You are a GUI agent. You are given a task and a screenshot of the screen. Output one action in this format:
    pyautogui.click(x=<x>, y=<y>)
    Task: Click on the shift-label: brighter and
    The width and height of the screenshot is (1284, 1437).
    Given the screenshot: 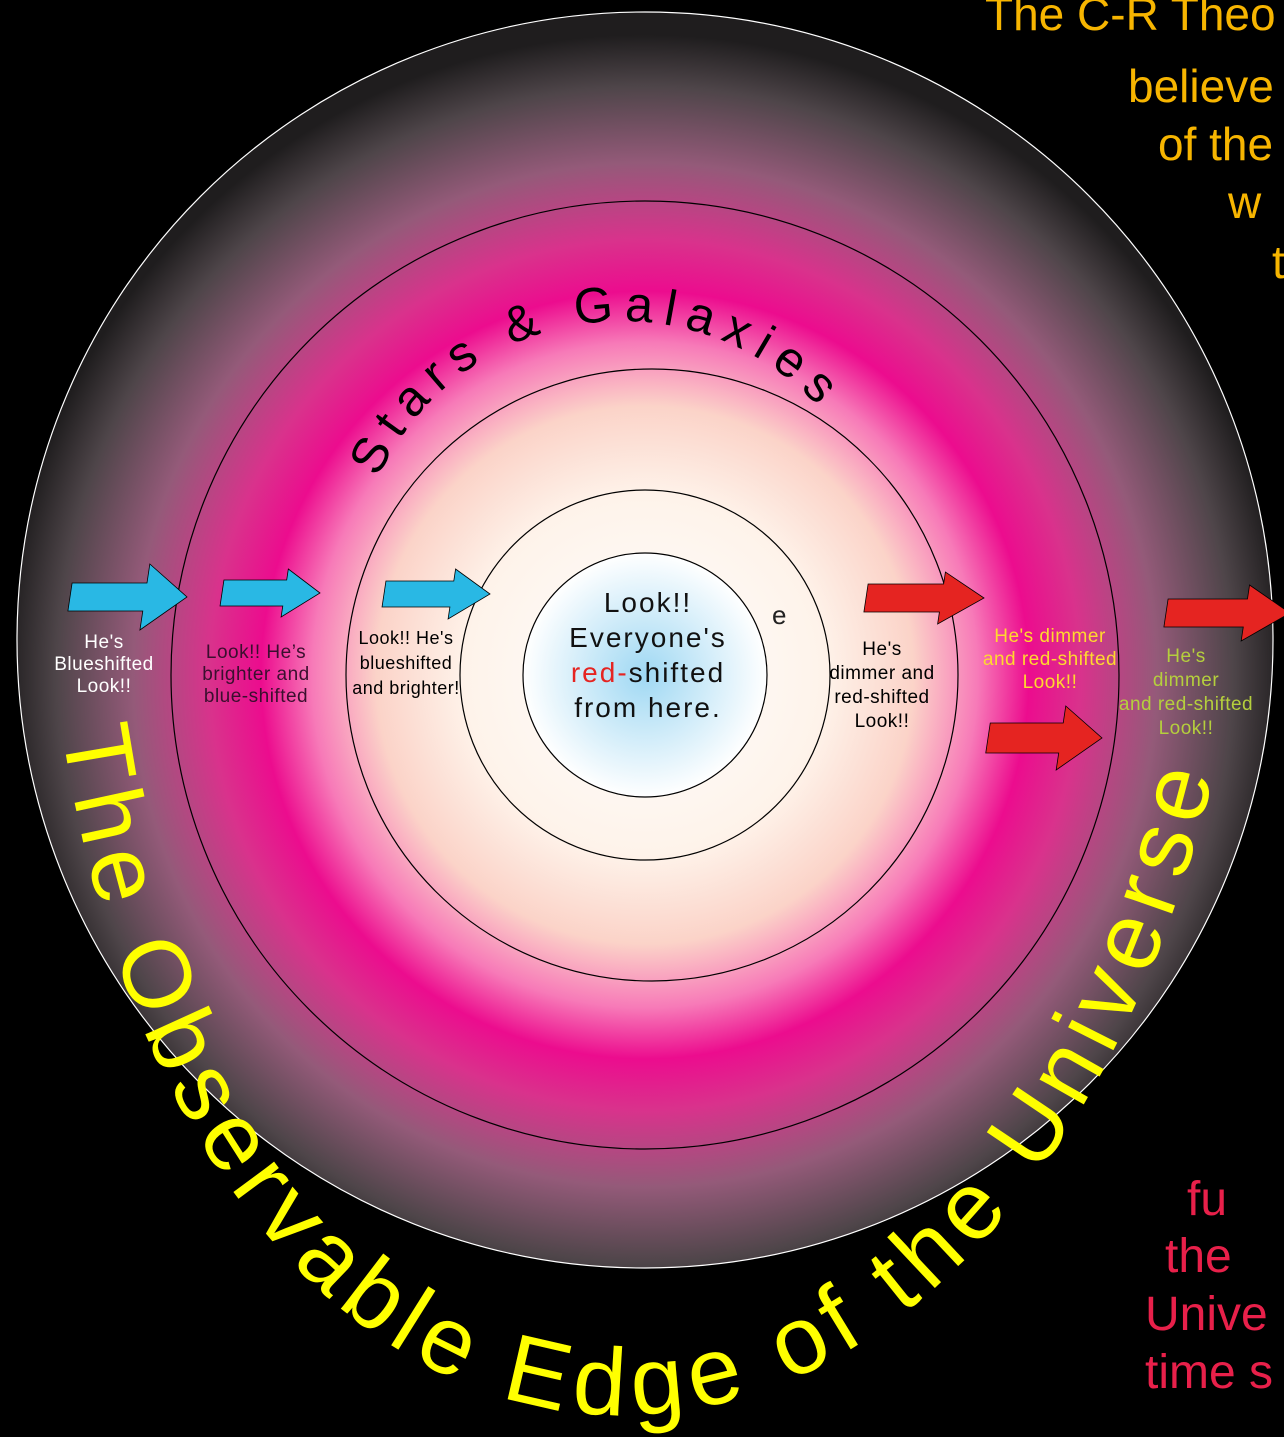 What is the action you would take?
    pyautogui.click(x=255, y=674)
    